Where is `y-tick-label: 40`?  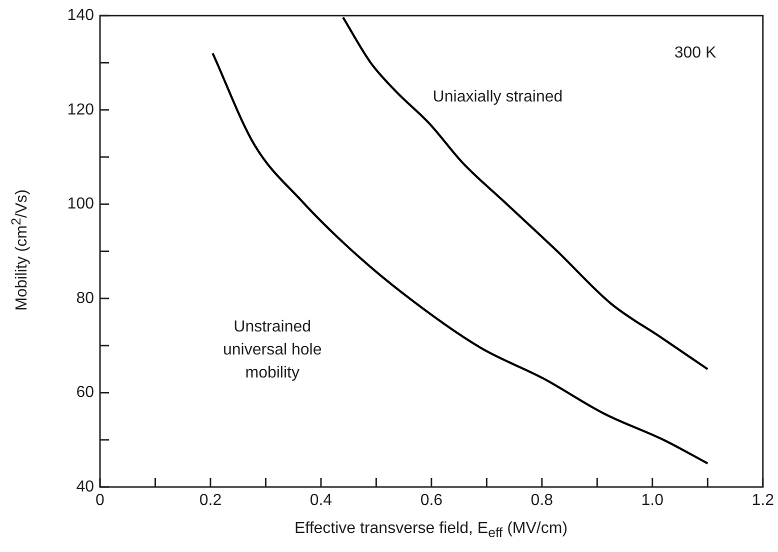
y-tick-label: 40 is located at coordinates (85, 487).